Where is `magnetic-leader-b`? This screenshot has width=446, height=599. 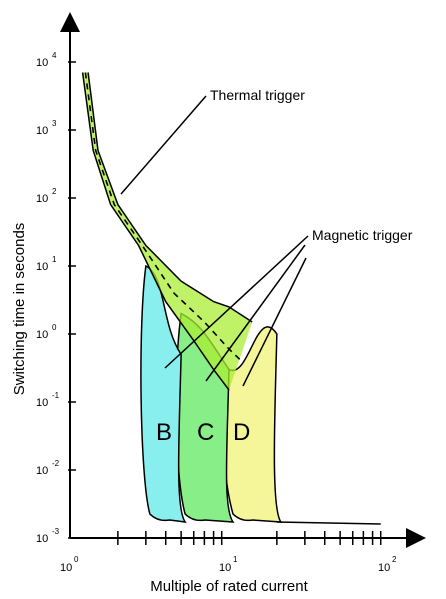
magnetic-leader-b is located at coordinates (236, 302).